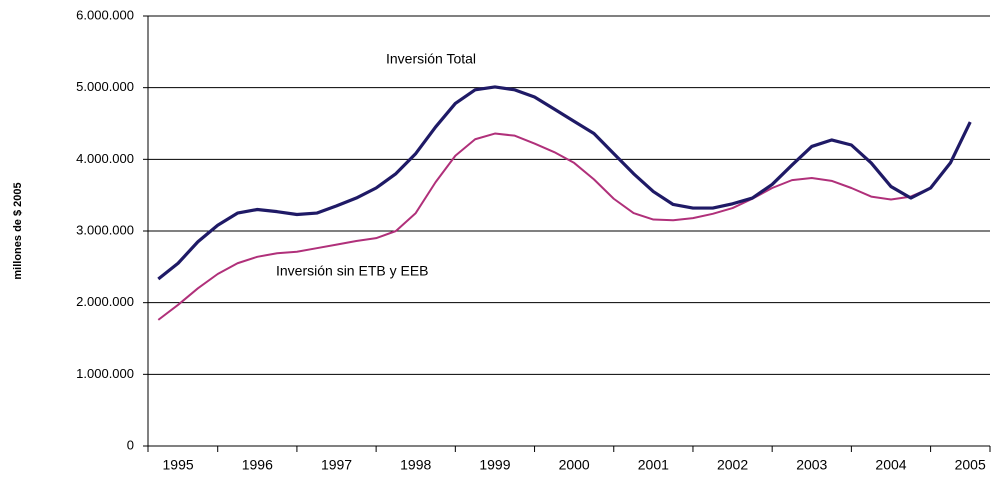 The width and height of the screenshot is (1001, 487). Describe the element at coordinates (105, 301) in the screenshot. I see `y-tick-label: 2.000.000` at that location.